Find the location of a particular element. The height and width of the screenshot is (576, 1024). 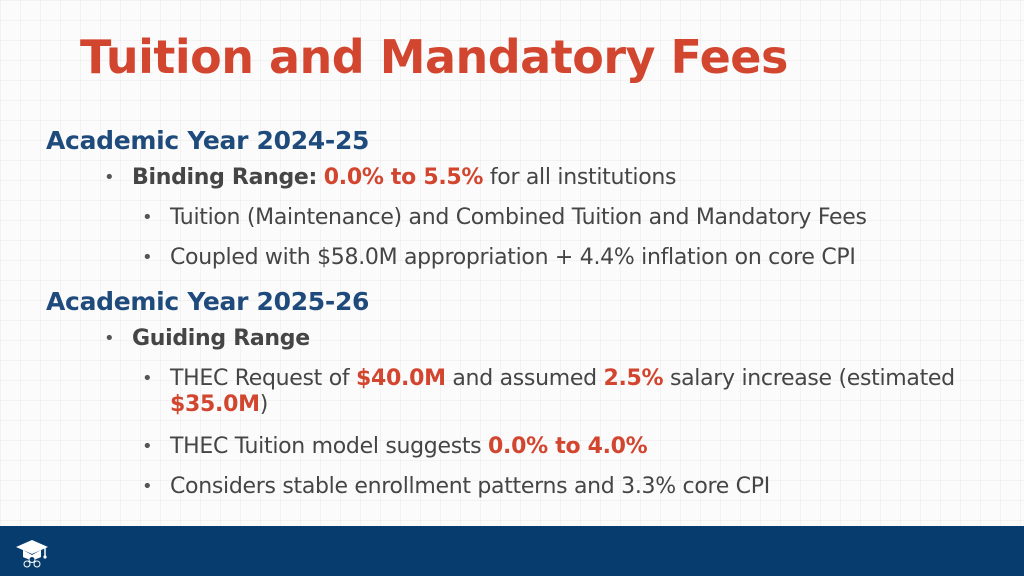

guiding-range-item: Guiding Range is located at coordinates (544, 339).